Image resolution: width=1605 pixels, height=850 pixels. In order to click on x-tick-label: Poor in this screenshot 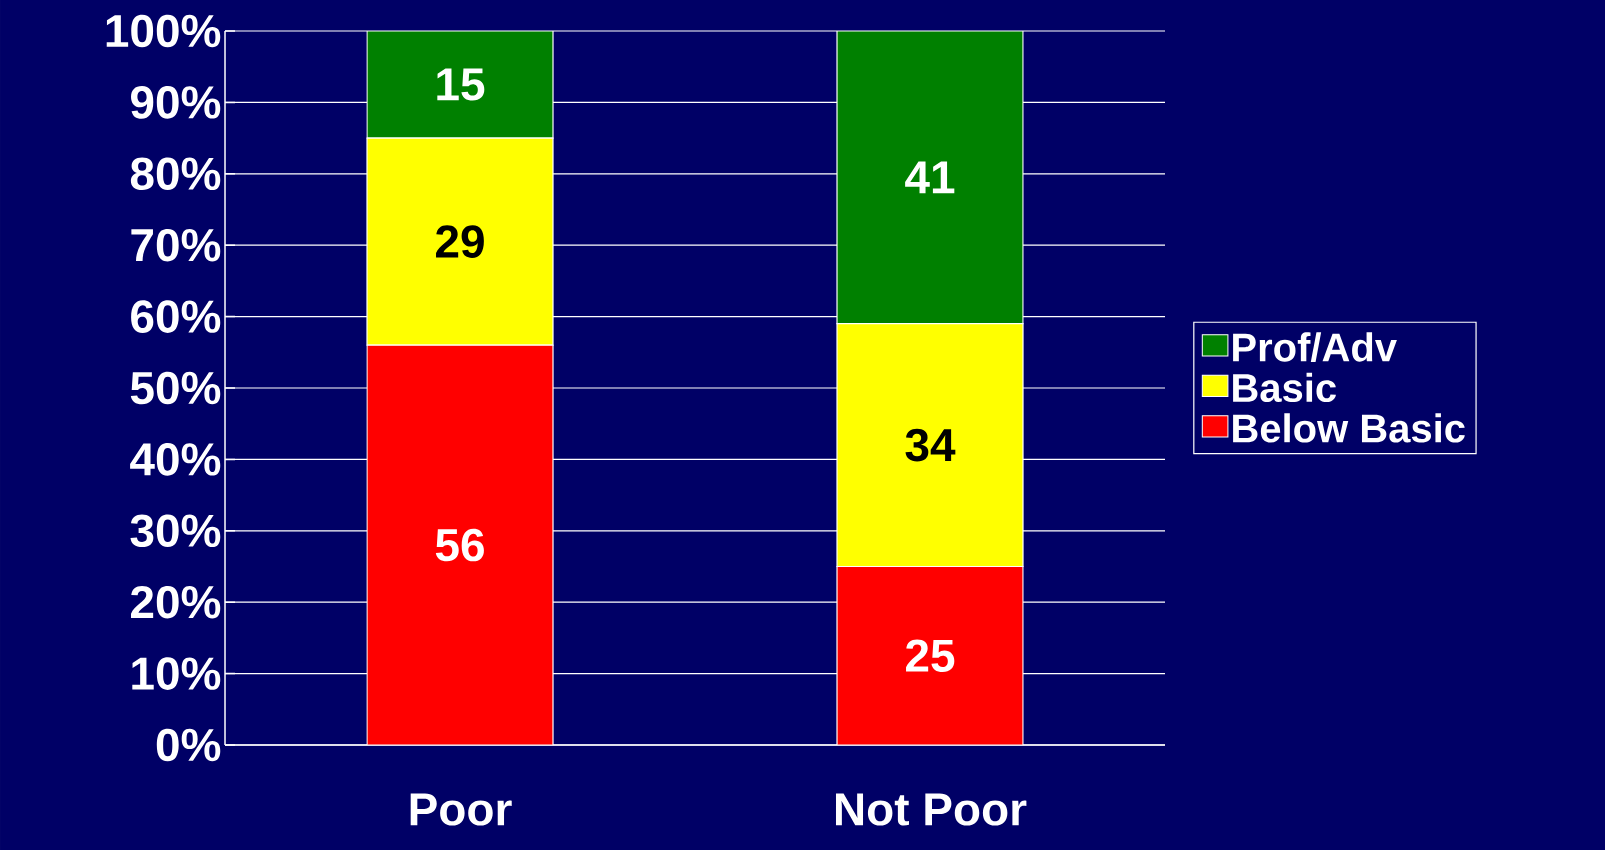, I will do `click(461, 809)`.